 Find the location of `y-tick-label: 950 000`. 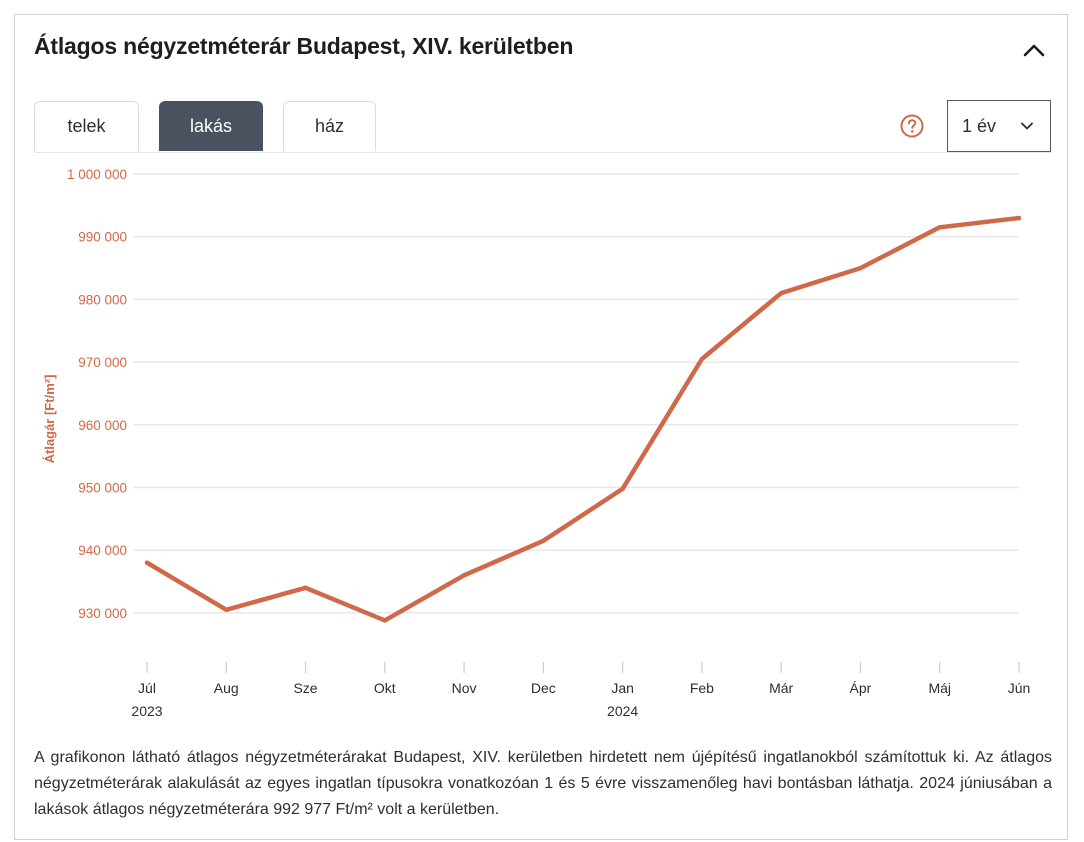

y-tick-label: 950 000 is located at coordinates (102, 488).